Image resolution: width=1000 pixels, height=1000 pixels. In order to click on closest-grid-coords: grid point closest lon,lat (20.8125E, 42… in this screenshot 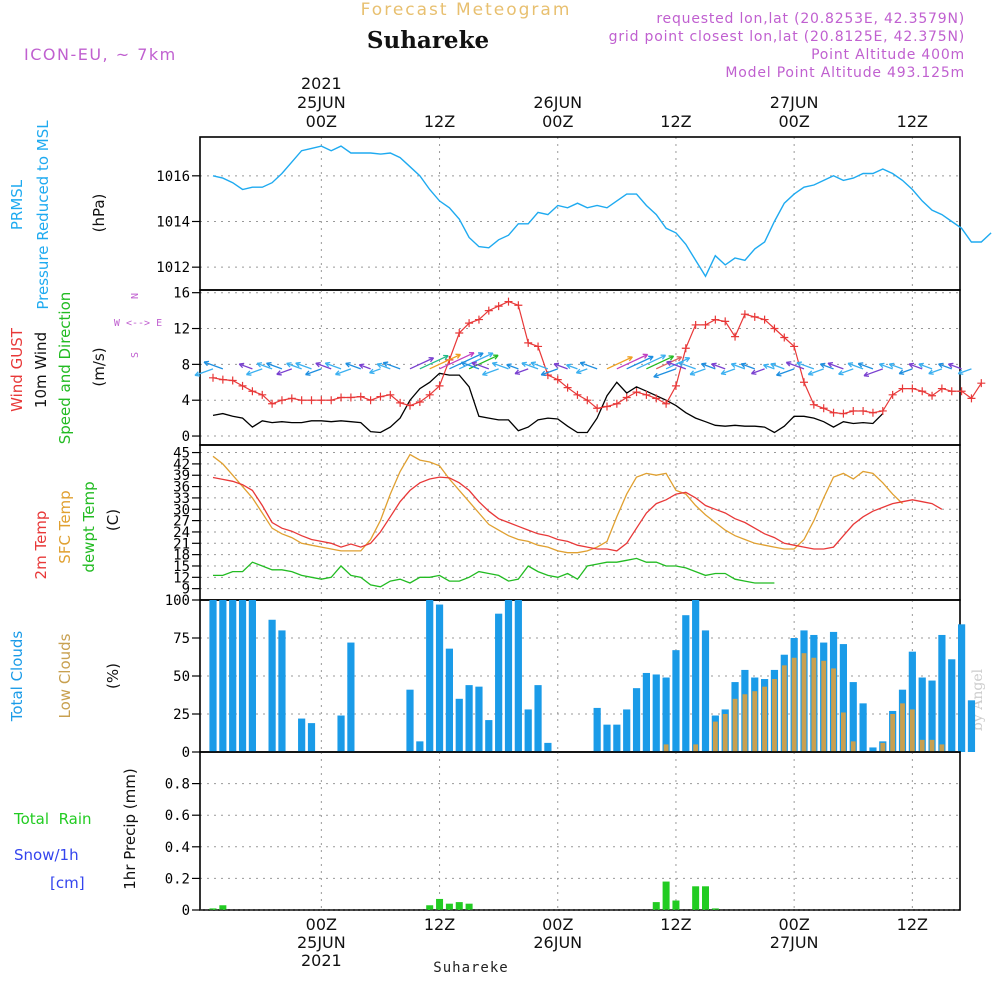, I will do `click(787, 37)`.